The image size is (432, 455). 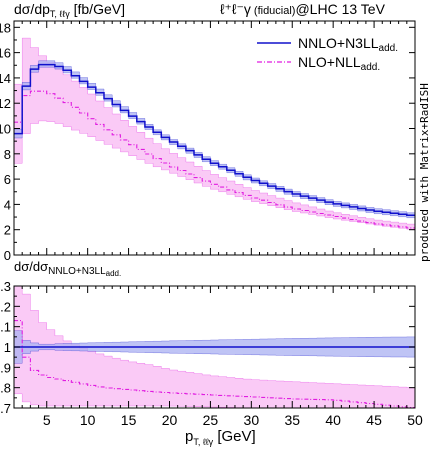 I want to click on x-tick-label: 30, so click(x=252, y=420).